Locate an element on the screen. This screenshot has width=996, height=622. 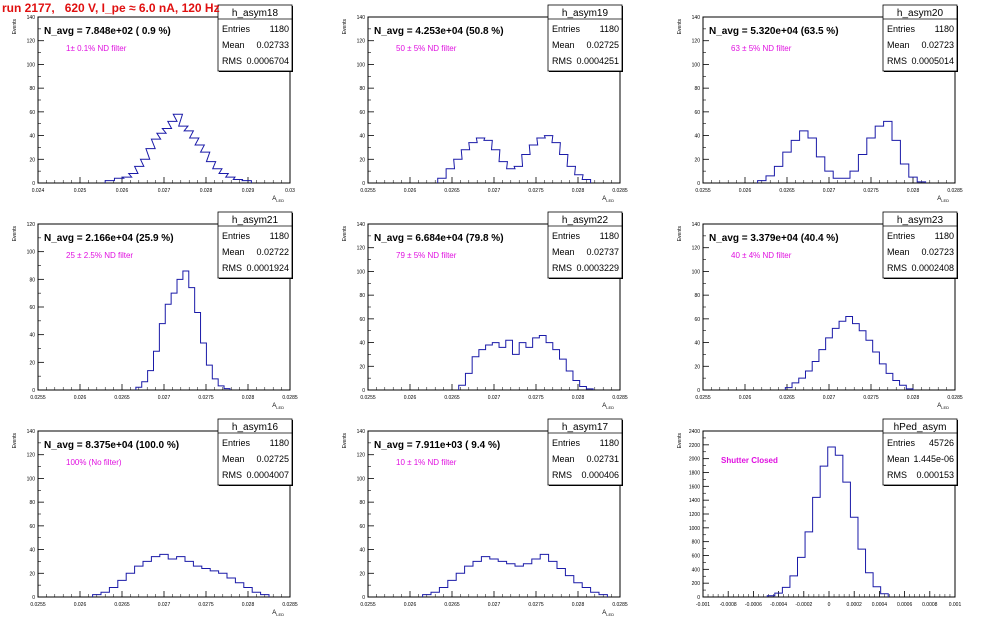
stats-value: 0.0006704 is located at coordinates (267, 61).